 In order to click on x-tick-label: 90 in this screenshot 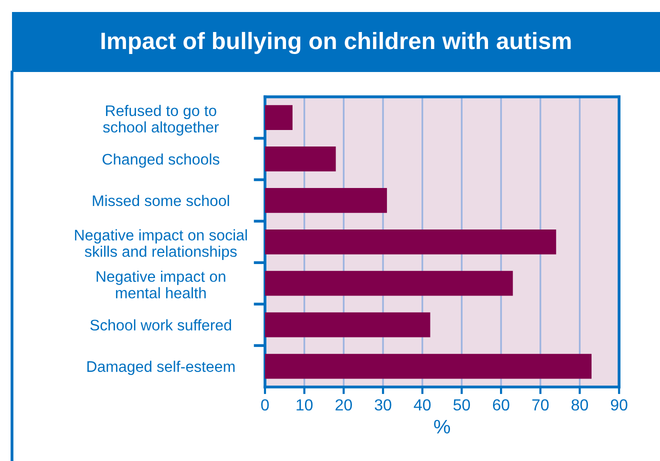, I will do `click(619, 405)`.